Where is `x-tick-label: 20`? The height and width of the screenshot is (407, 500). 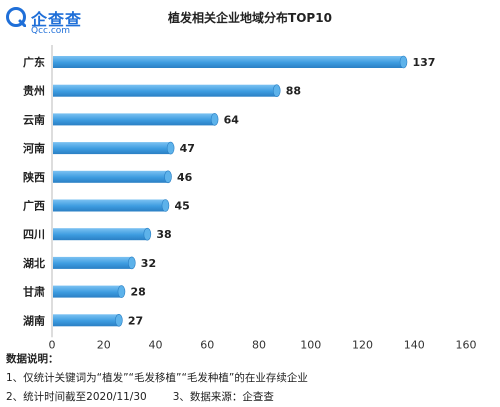
x-tick-label: 20 is located at coordinates (104, 344).